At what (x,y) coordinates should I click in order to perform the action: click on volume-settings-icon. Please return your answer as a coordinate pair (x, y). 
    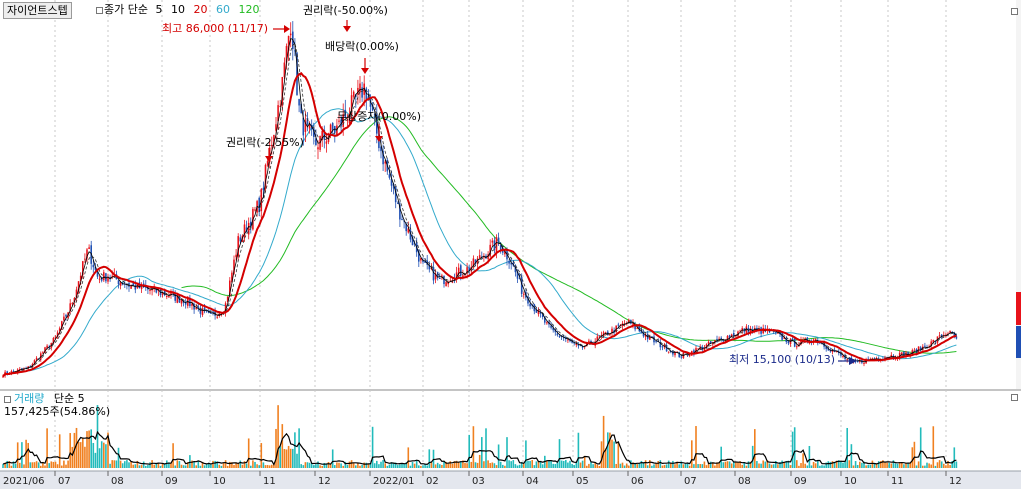
    Looking at the image, I should click on (7, 399).